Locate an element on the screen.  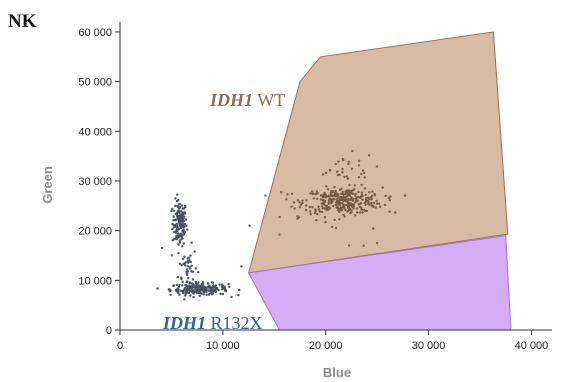
x-tick-label: 20 000 is located at coordinates (326, 346).